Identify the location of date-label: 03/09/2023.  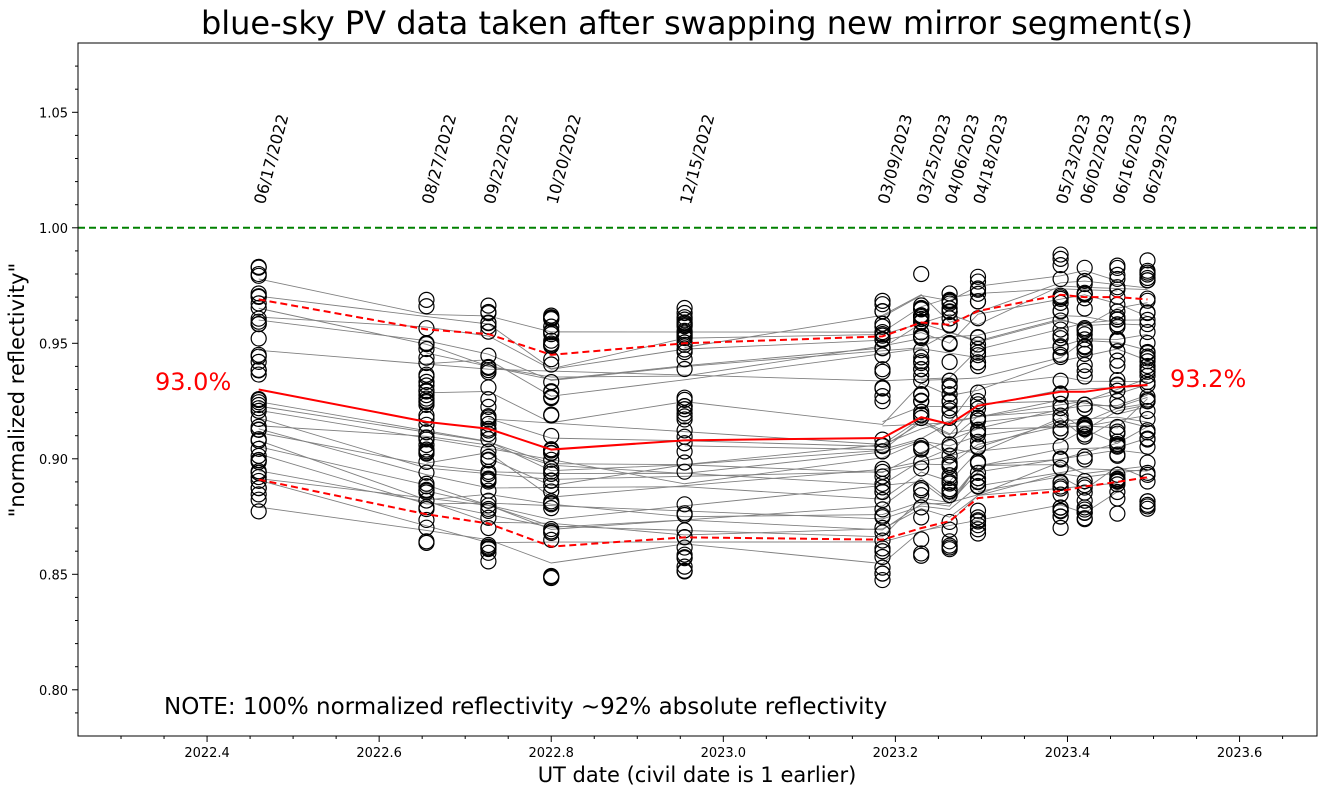
(895, 159).